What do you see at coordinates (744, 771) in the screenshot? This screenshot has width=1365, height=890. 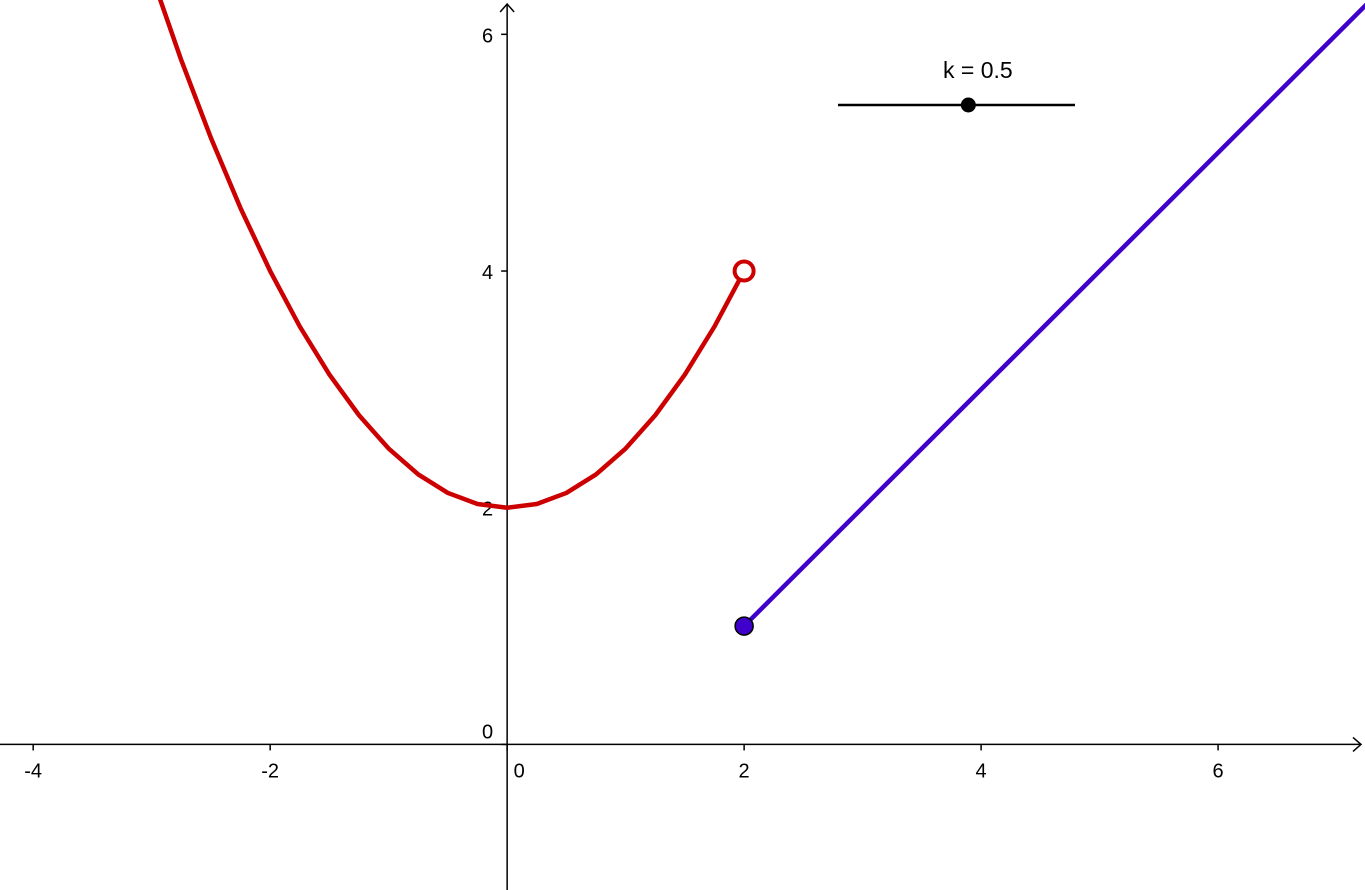 I see `x-tick-label: 2` at bounding box center [744, 771].